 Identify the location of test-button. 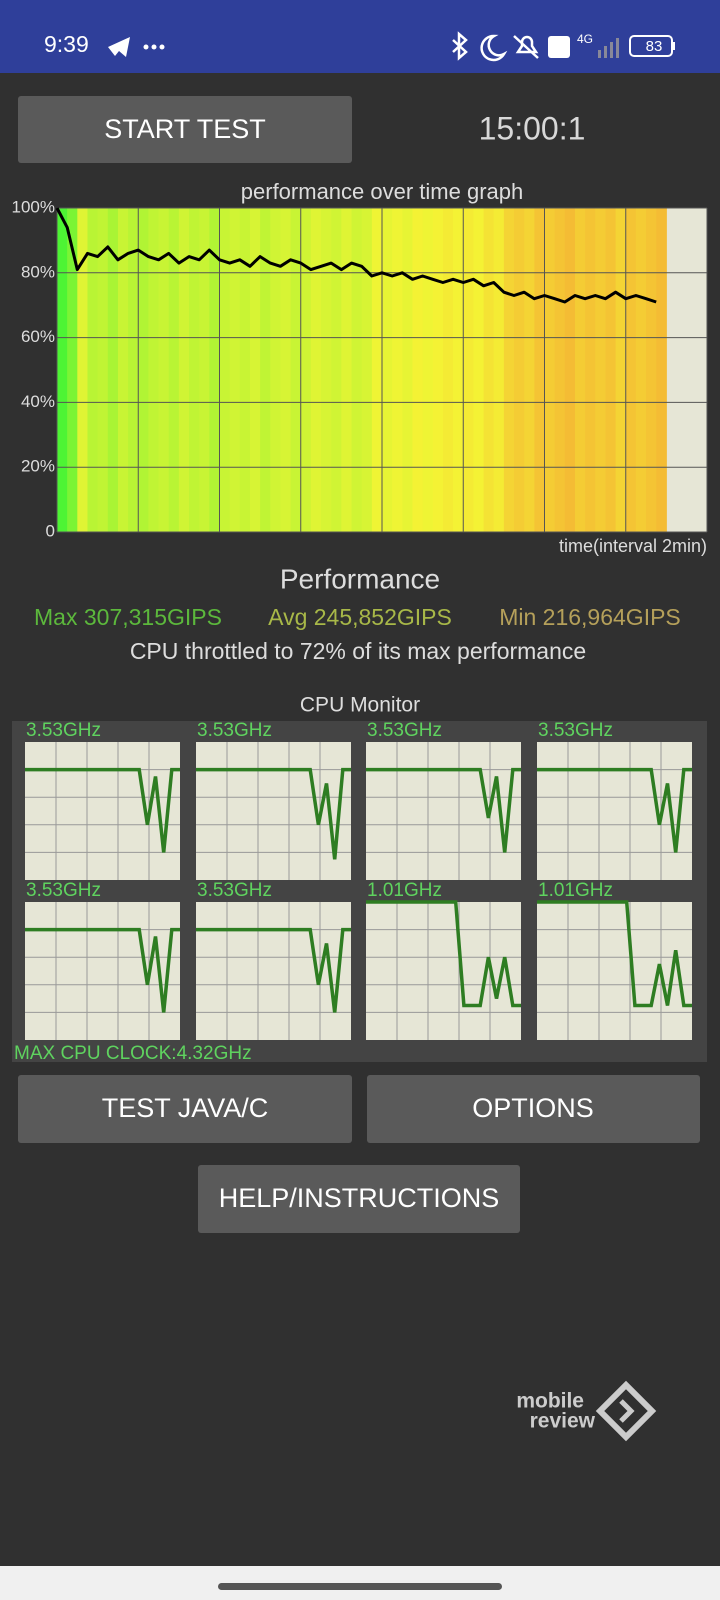
(185, 1109).